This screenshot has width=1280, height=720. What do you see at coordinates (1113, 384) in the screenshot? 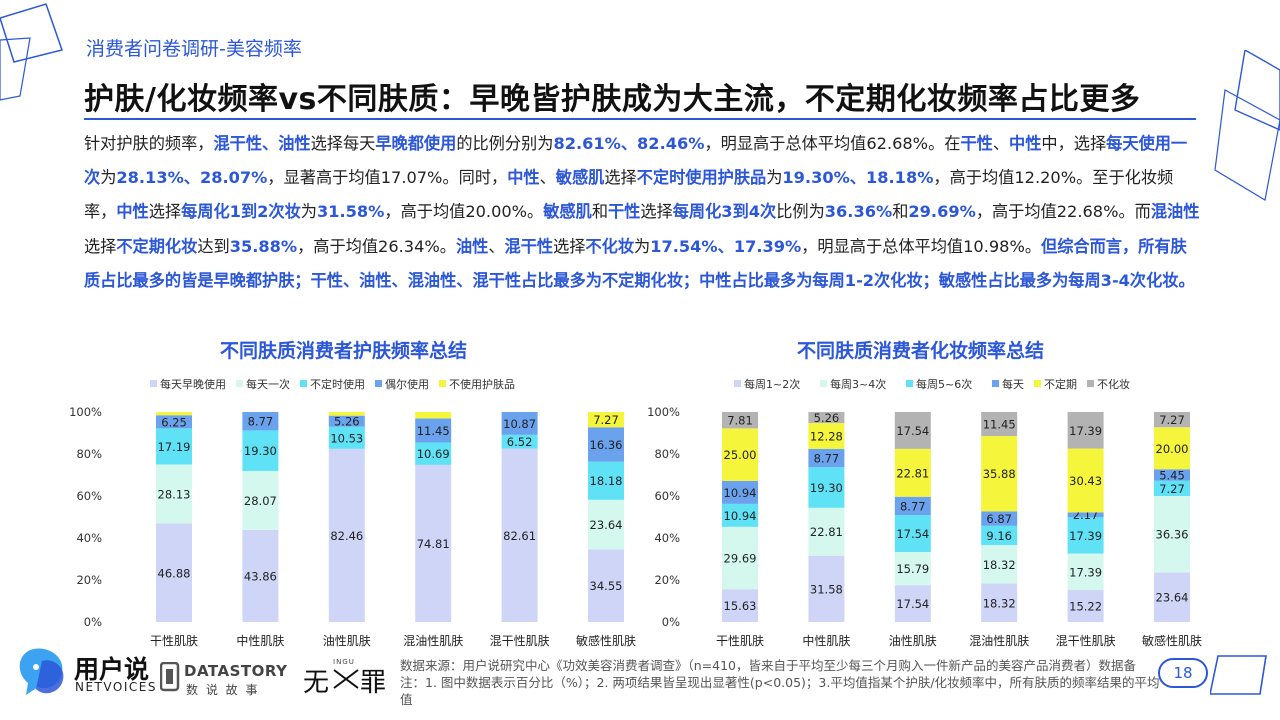
I see `legend-label: 不化妆` at bounding box center [1113, 384].